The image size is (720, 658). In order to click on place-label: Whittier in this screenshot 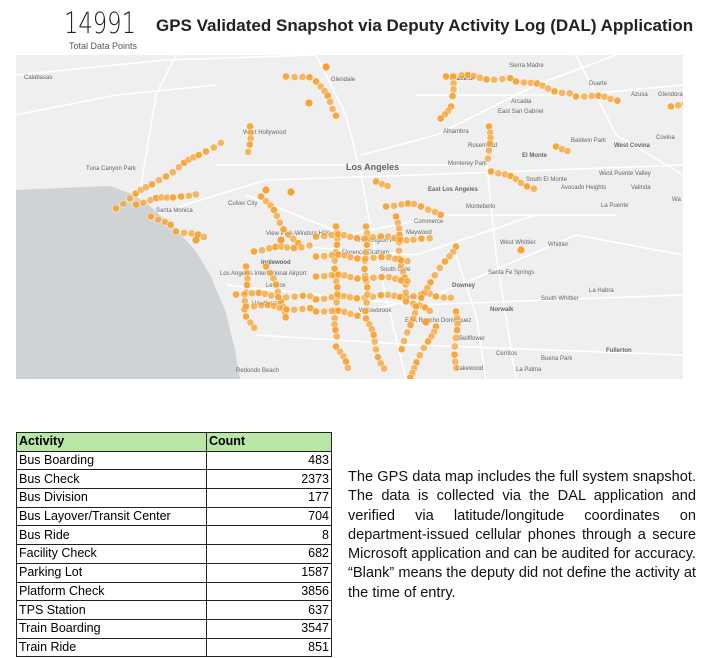, I will do `click(558, 245)`.